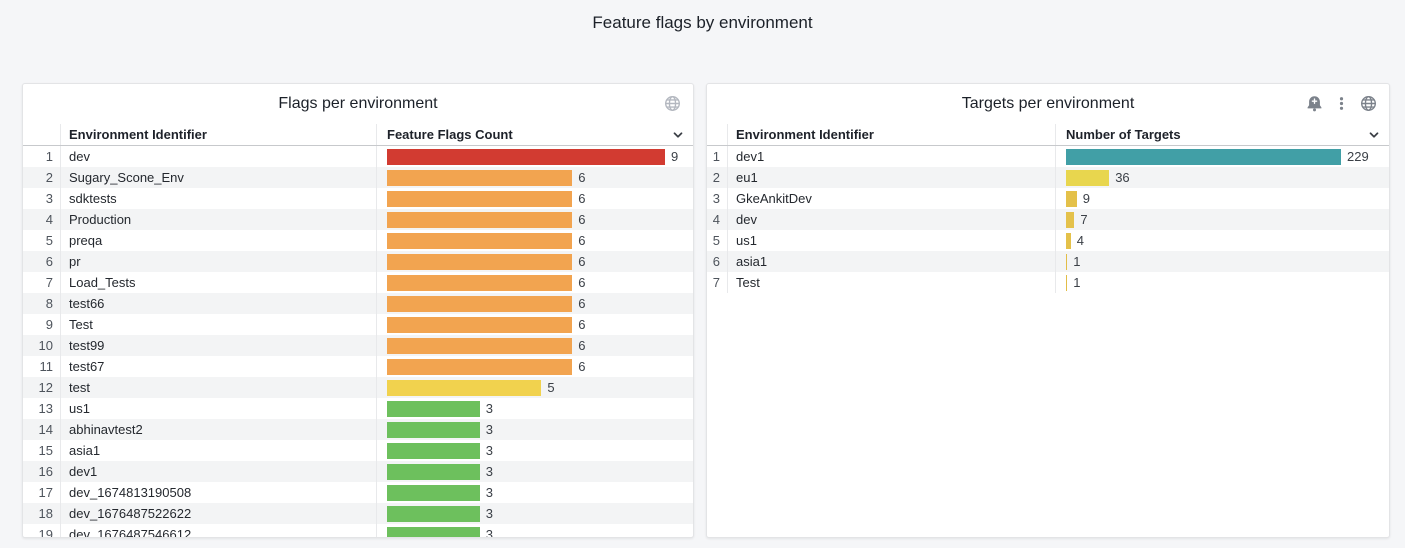 The height and width of the screenshot is (548, 1405). What do you see at coordinates (1222, 240) in the screenshot?
I see `bar-cell: 4` at bounding box center [1222, 240].